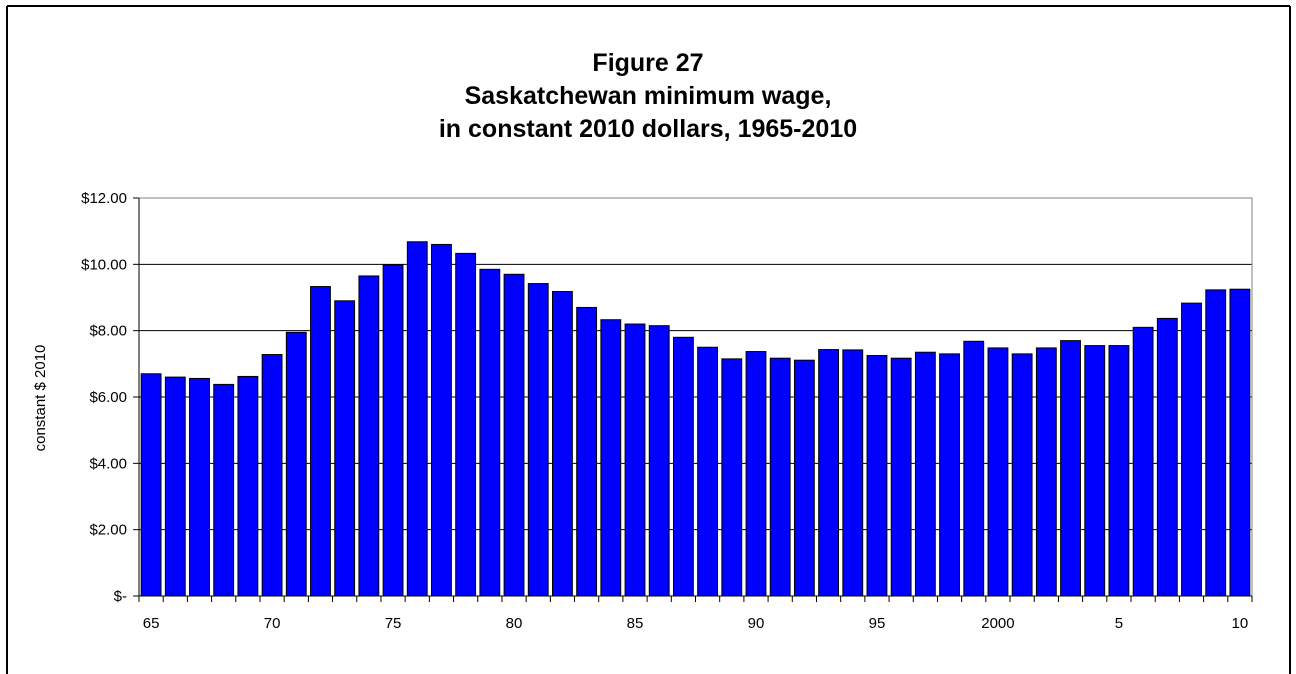 The image size is (1296, 674). I want to click on chart-title-line-1: Figure 27, so click(647, 63).